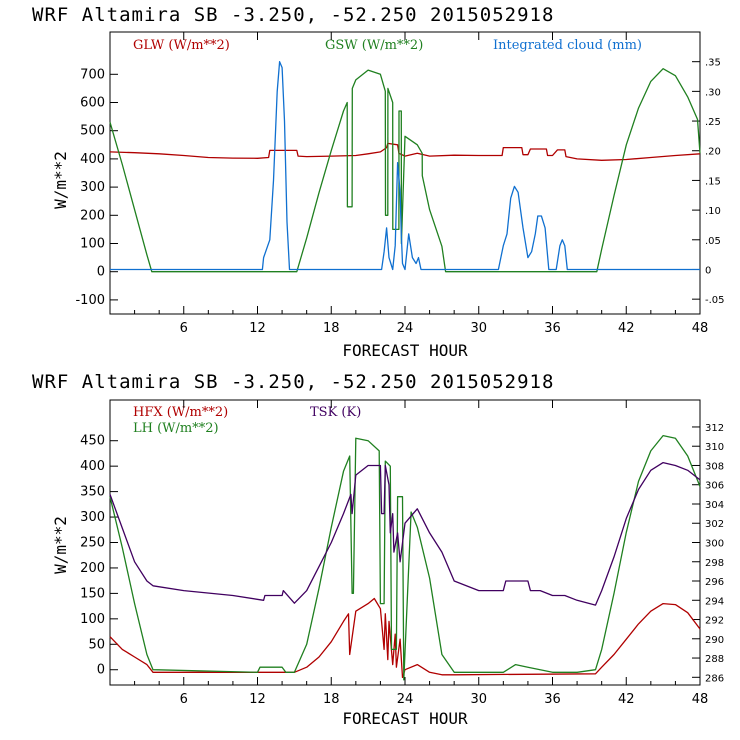 This screenshot has width=740, height=740. What do you see at coordinates (713, 241) in the screenshot?
I see `right-y-tick-label: .05` at bounding box center [713, 241].